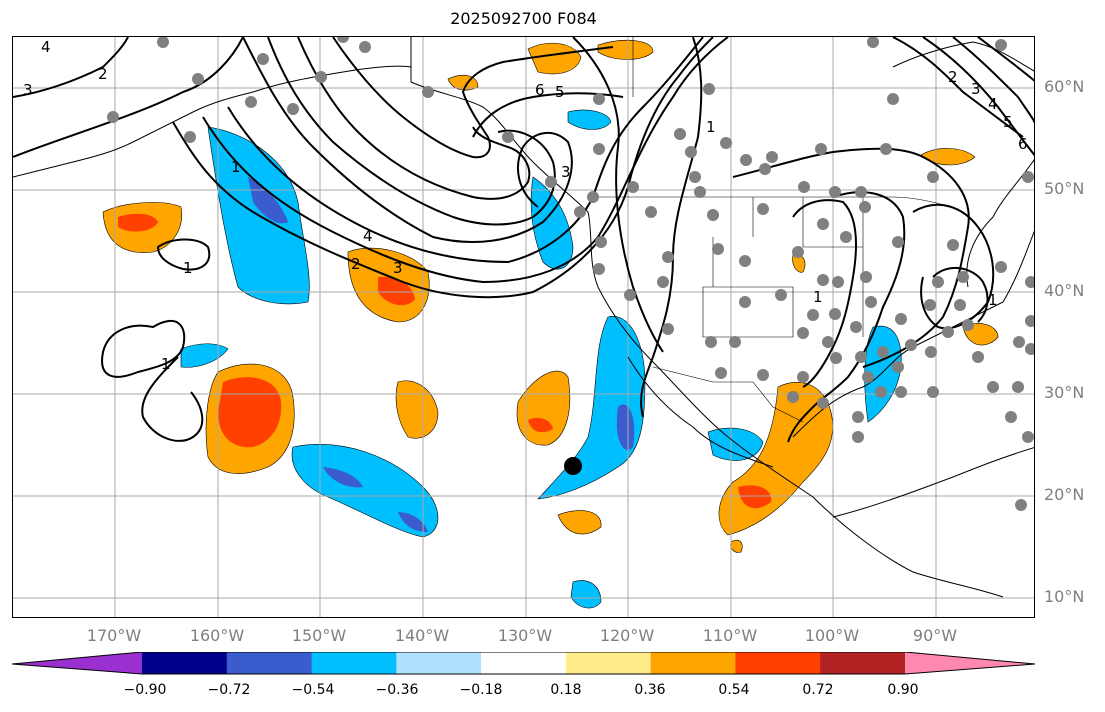  I want to click on lat-label: 10°N, so click(1064, 596).